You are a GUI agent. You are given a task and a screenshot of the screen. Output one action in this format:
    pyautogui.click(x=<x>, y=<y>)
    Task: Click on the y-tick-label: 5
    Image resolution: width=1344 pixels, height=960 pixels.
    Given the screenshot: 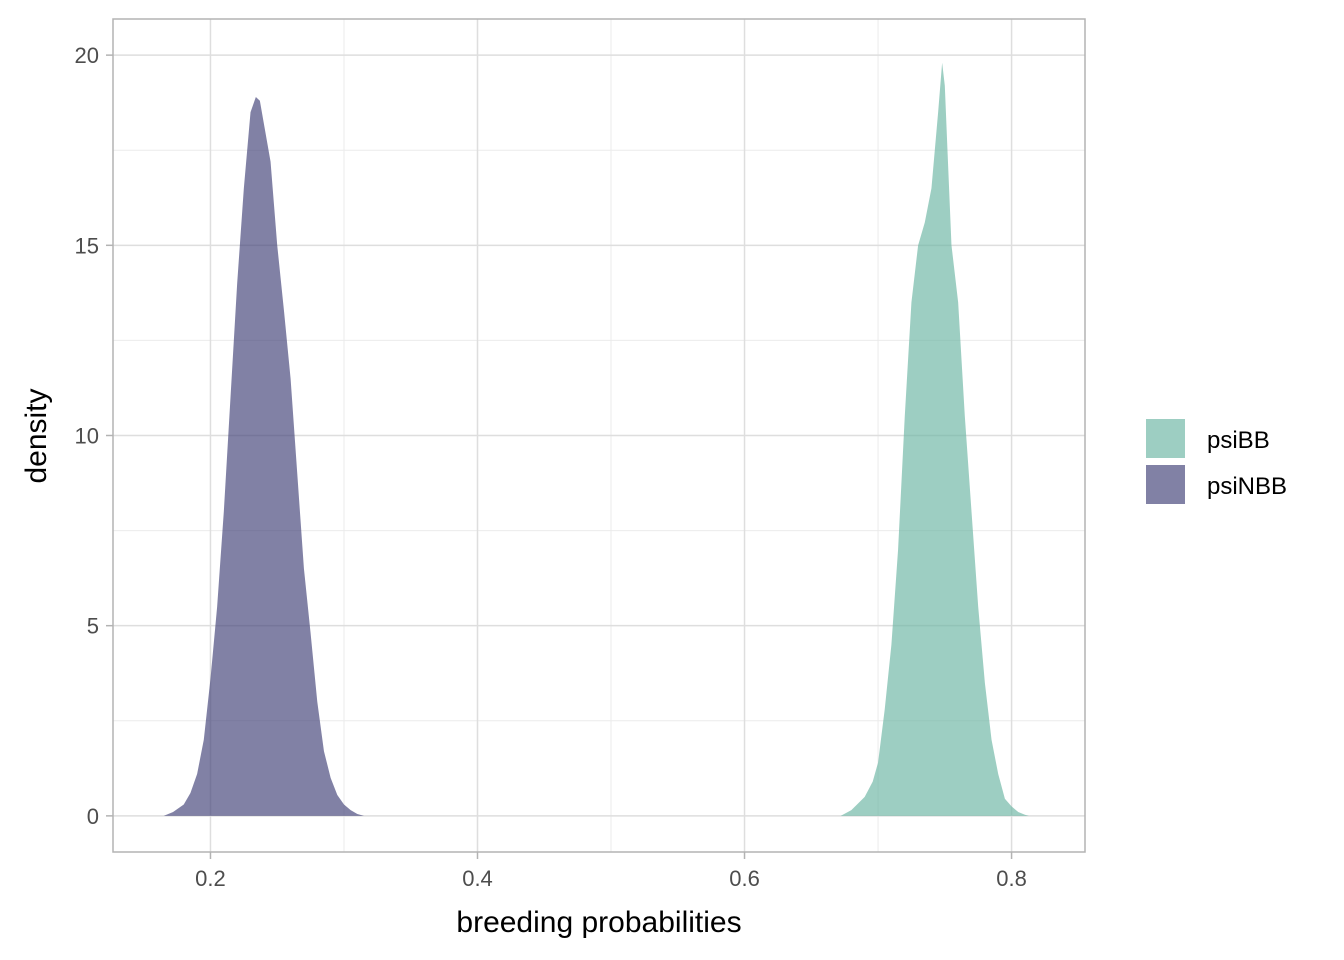 What is the action you would take?
    pyautogui.click(x=93, y=626)
    